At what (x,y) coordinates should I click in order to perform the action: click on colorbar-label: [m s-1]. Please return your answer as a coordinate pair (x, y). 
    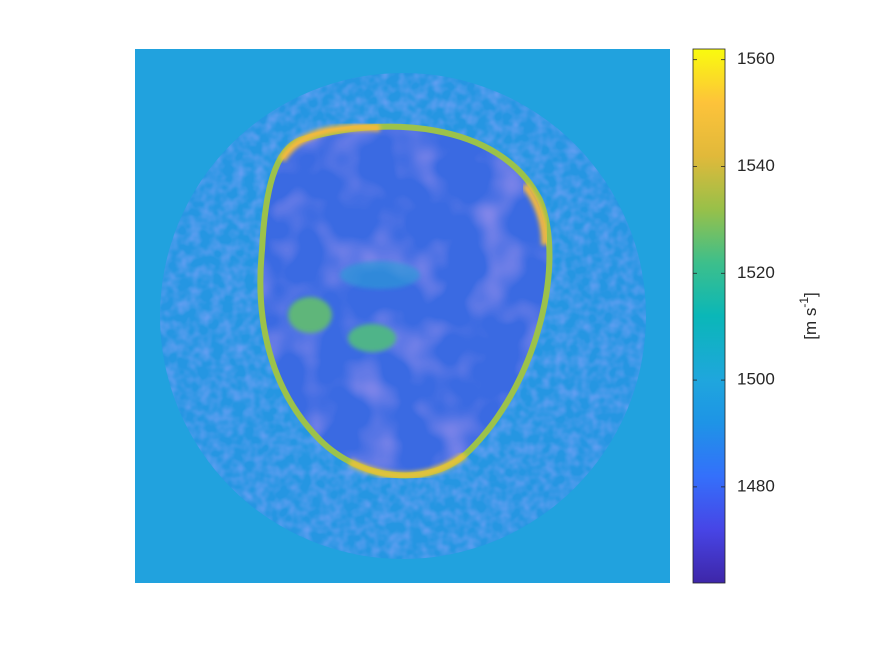
    Looking at the image, I should click on (808, 316).